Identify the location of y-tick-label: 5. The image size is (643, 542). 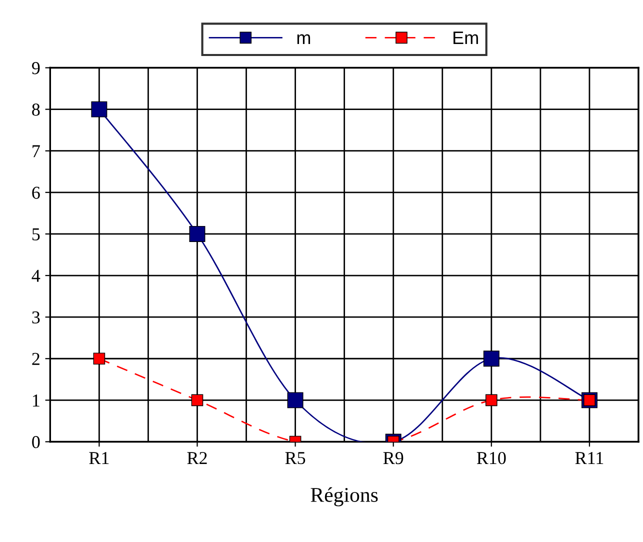
(36, 234).